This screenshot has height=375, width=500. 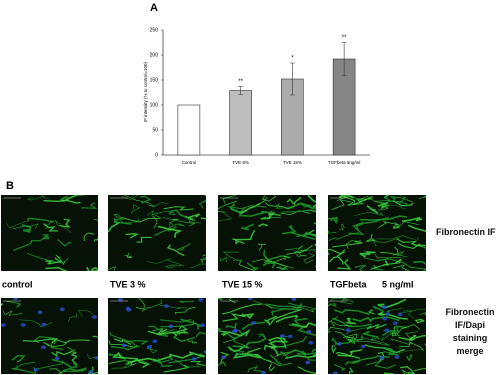 I want to click on x-tick-label: Control, so click(x=189, y=162).